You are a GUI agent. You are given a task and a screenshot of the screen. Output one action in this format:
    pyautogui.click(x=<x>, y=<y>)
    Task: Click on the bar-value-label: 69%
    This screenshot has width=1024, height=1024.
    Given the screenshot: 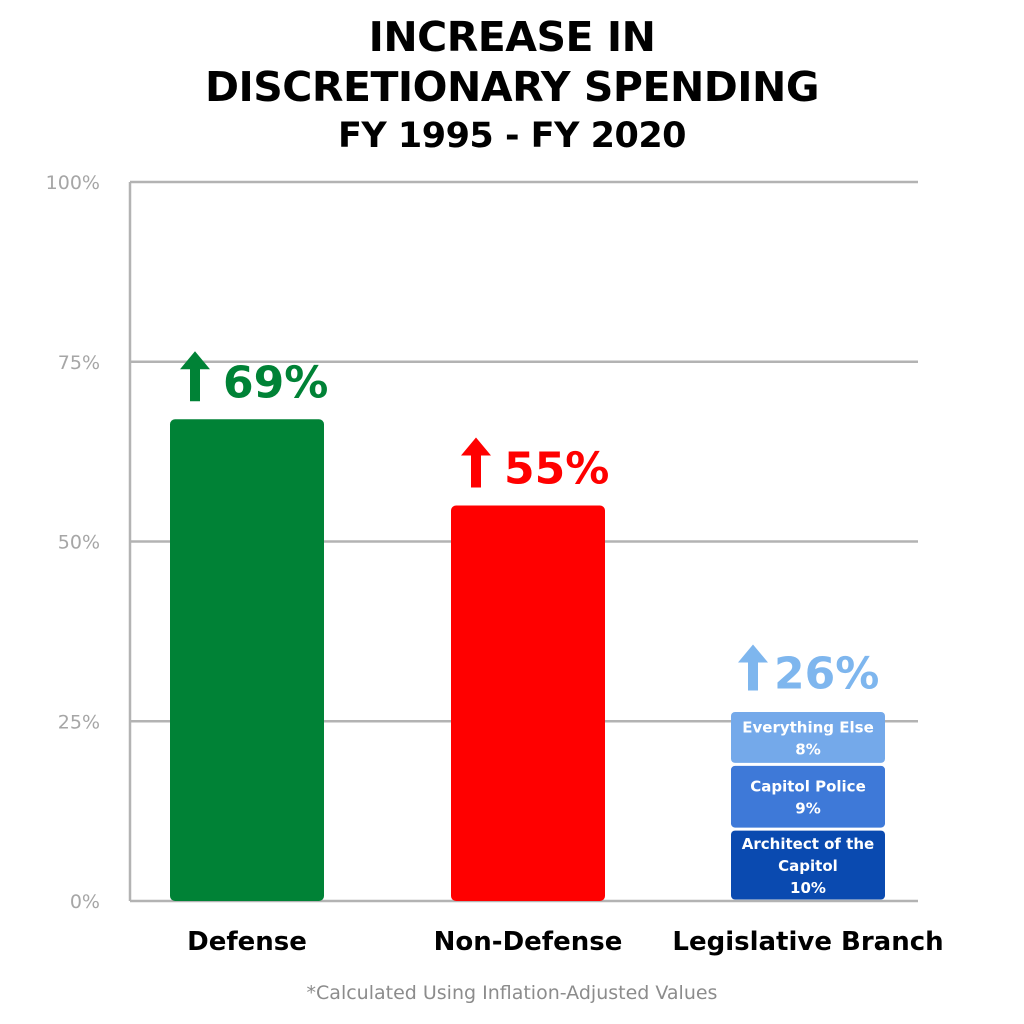 What is the action you would take?
    pyautogui.click(x=275, y=382)
    